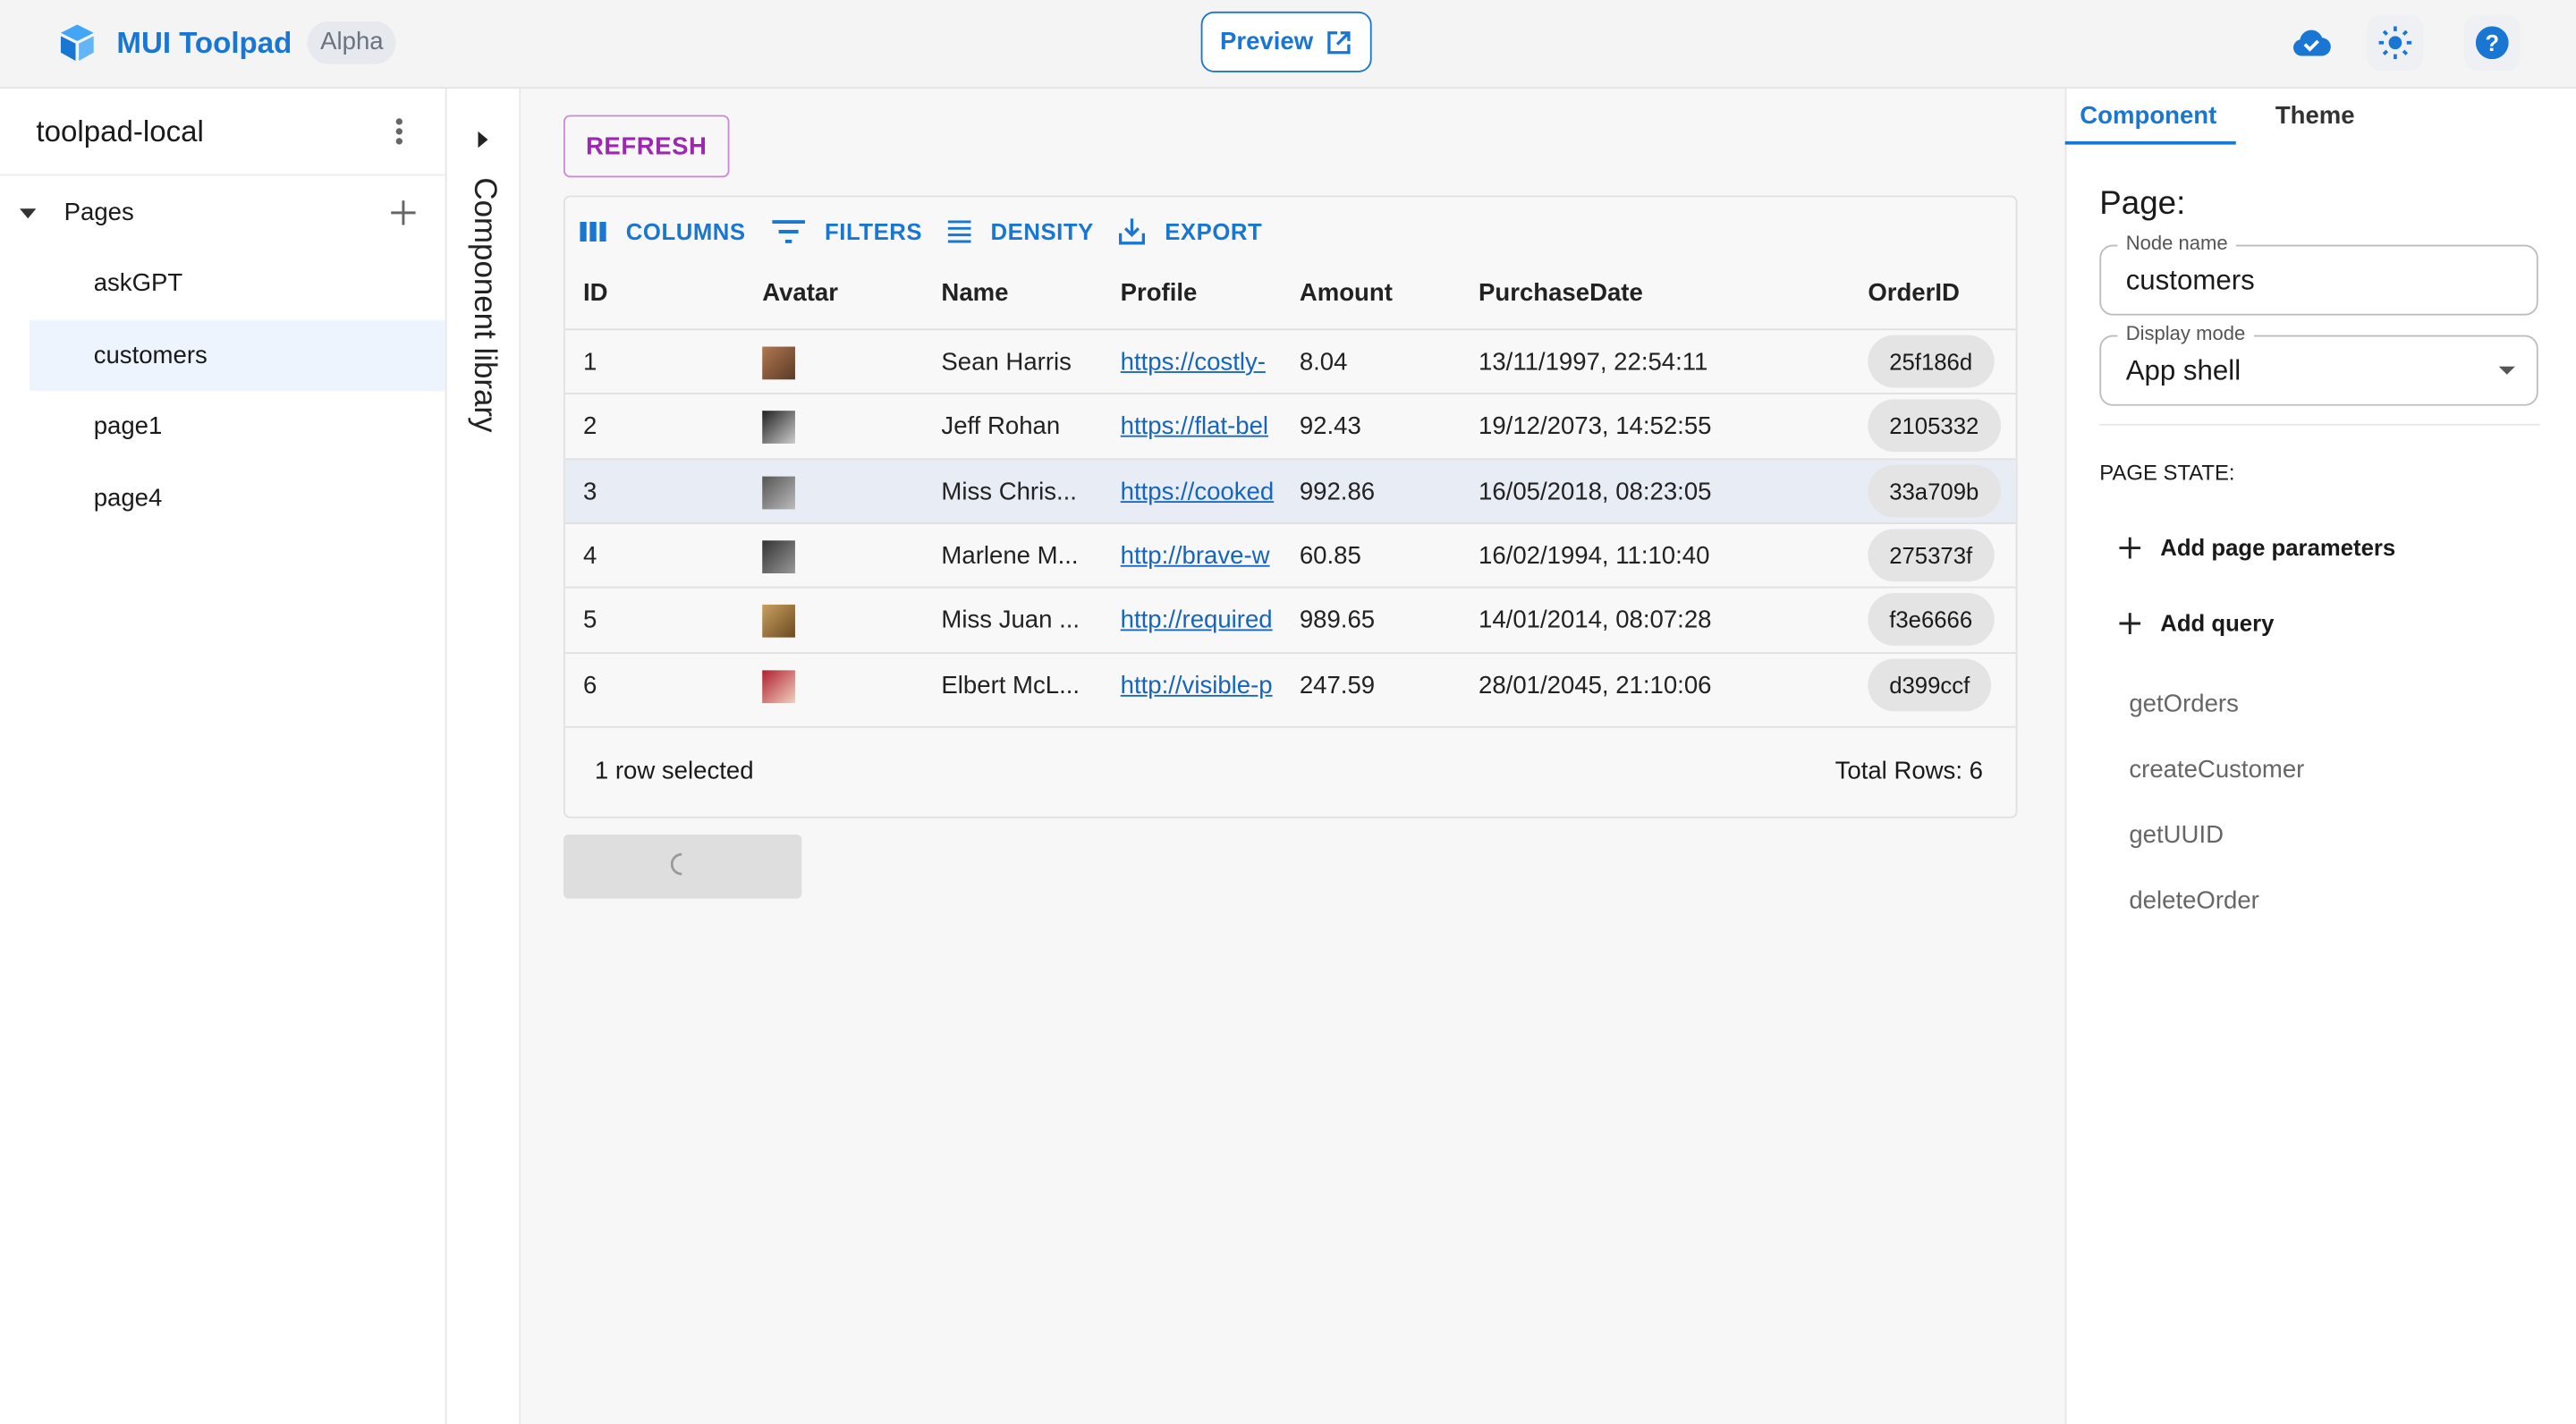 This screenshot has height=1424, width=2576. I want to click on profile-link: http://visible-p, so click(1196, 685).